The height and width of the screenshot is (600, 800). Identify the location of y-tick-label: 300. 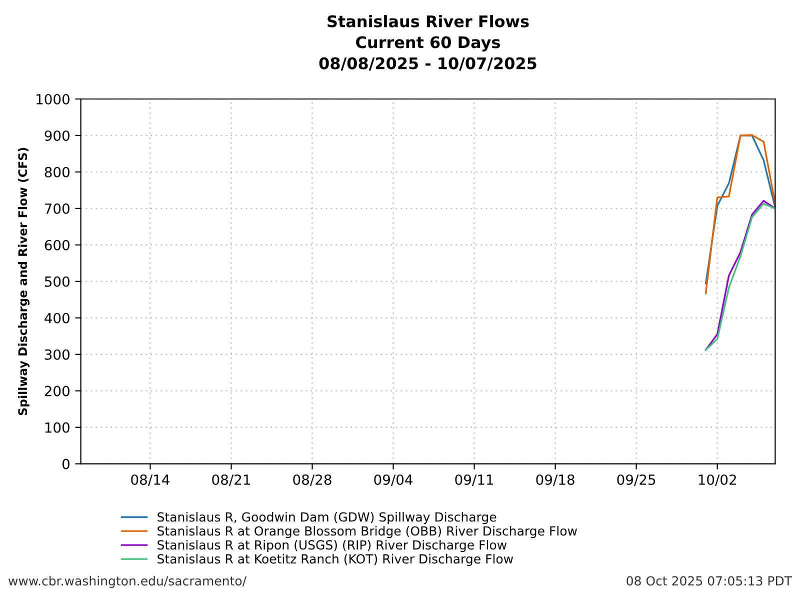
(57, 354).